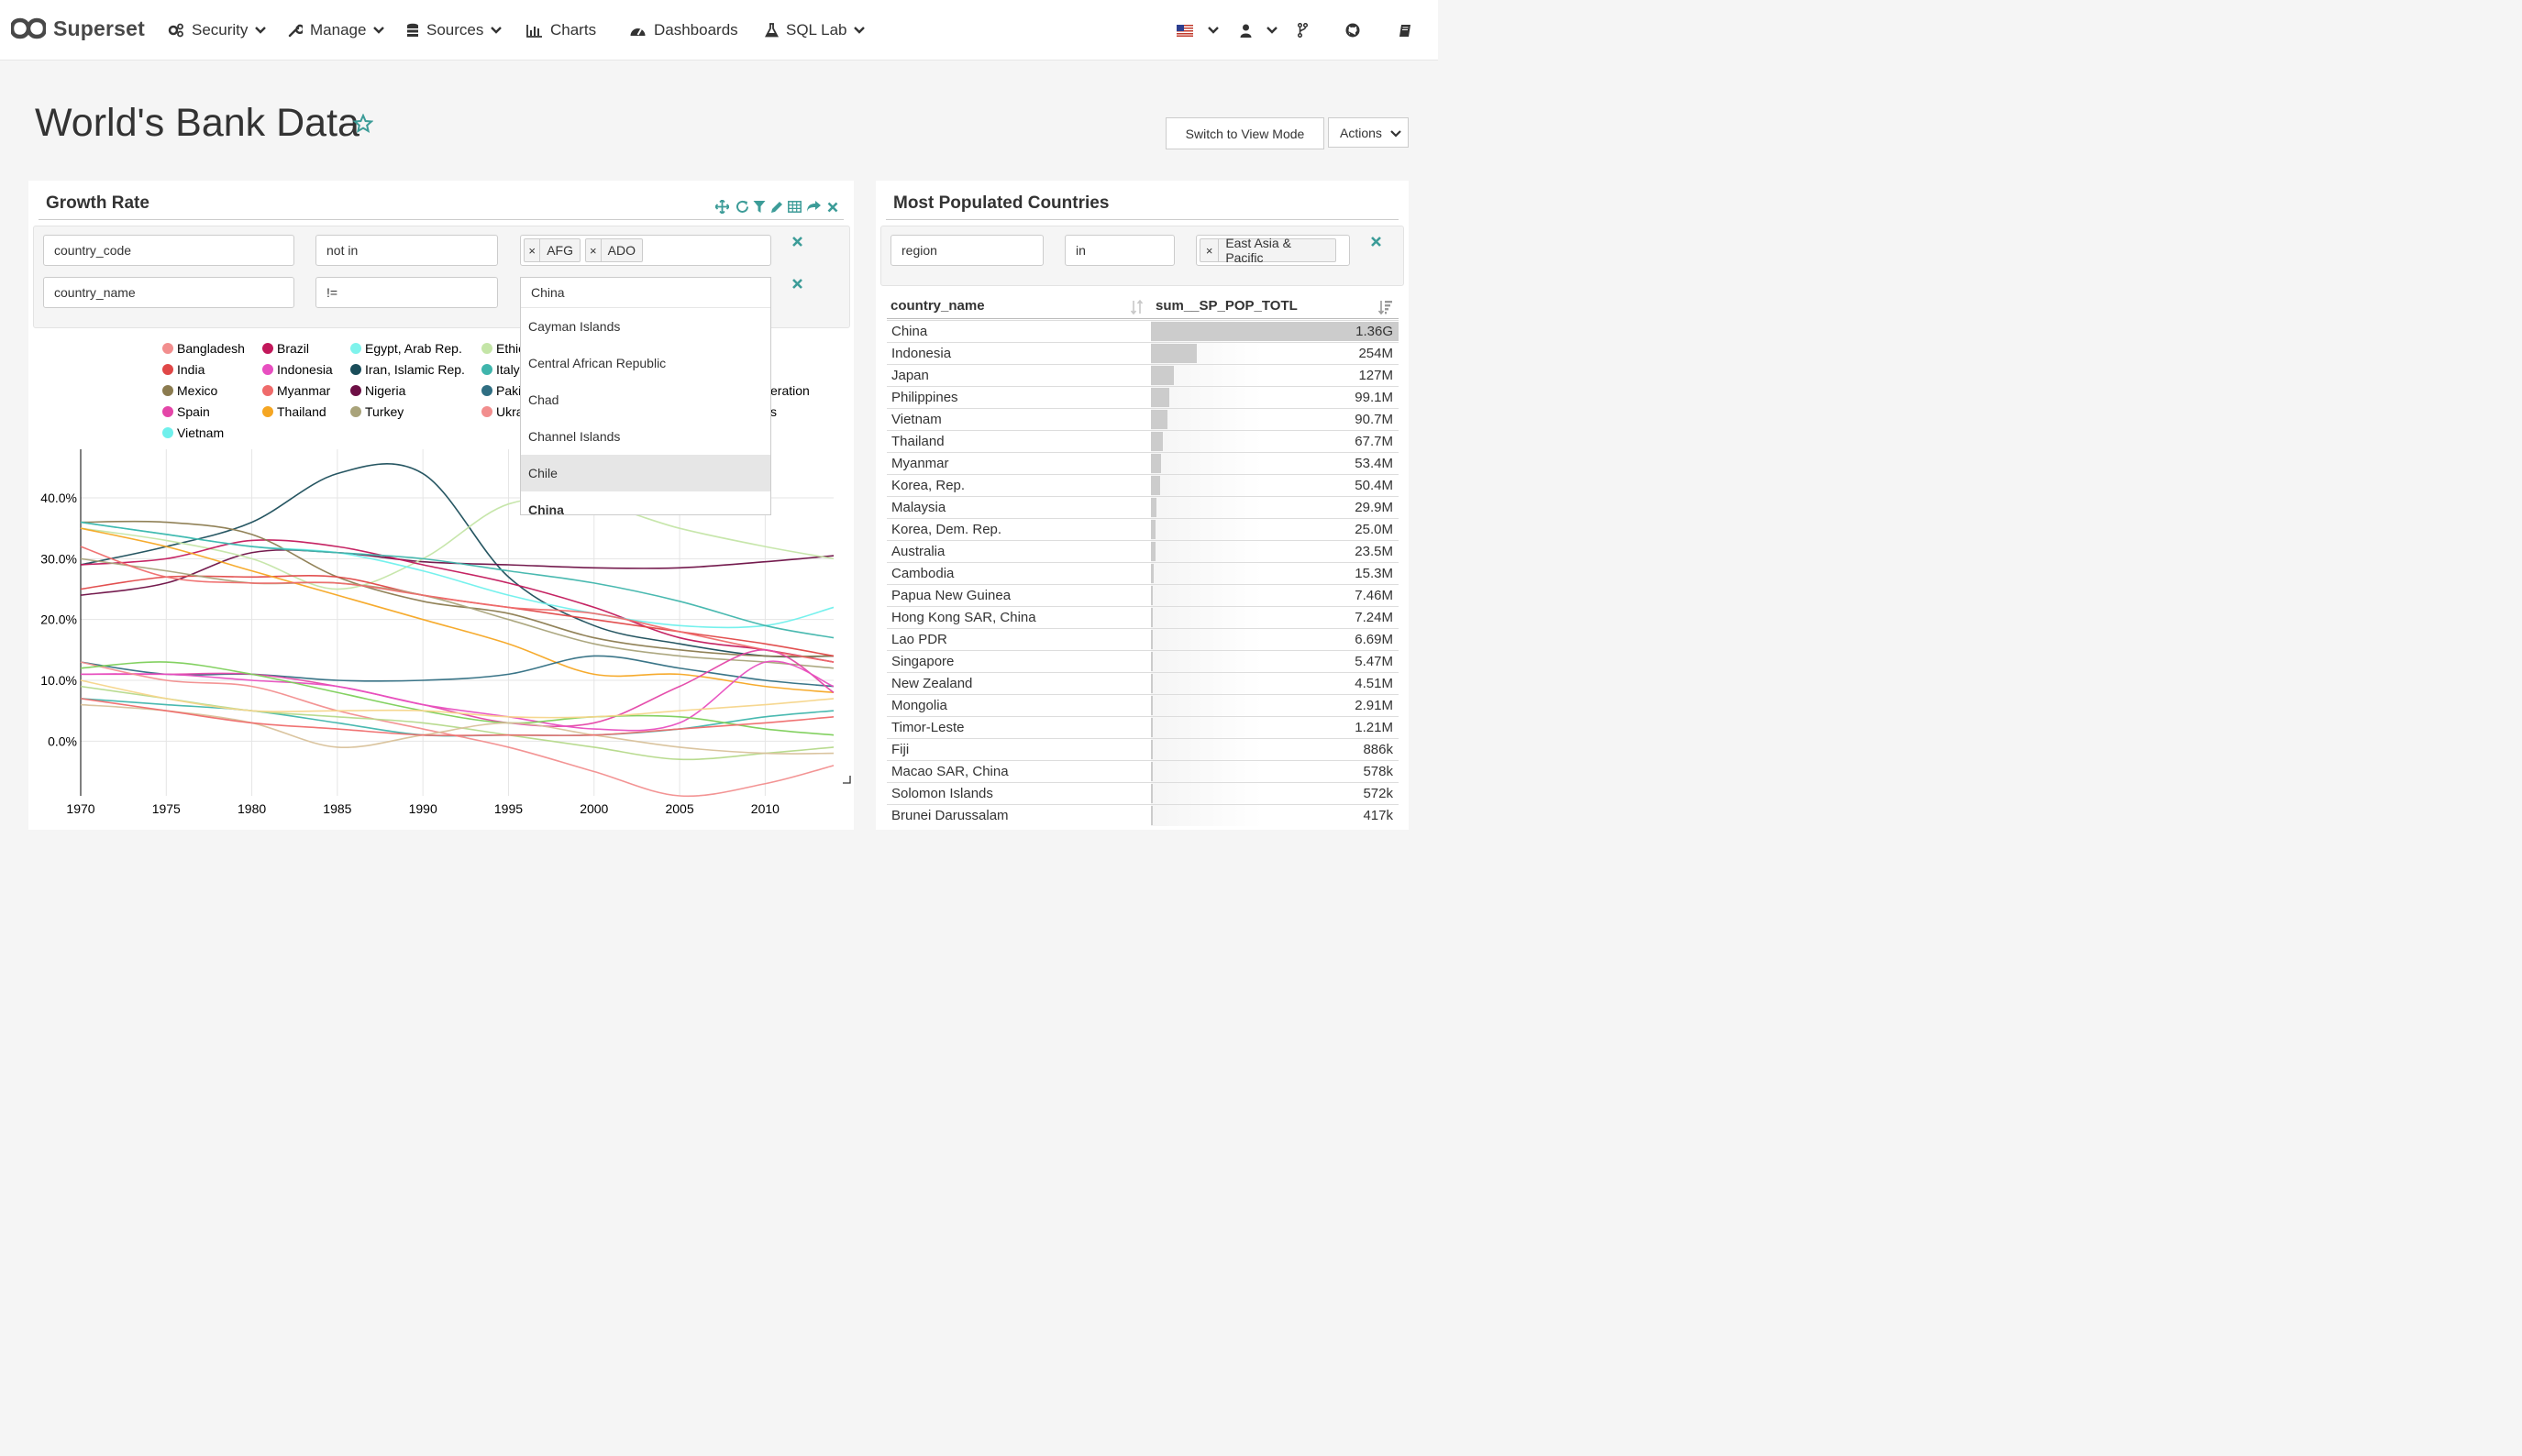 The height and width of the screenshot is (1456, 2522). What do you see at coordinates (501, 390) in the screenshot?
I see `legend-item: Paki` at bounding box center [501, 390].